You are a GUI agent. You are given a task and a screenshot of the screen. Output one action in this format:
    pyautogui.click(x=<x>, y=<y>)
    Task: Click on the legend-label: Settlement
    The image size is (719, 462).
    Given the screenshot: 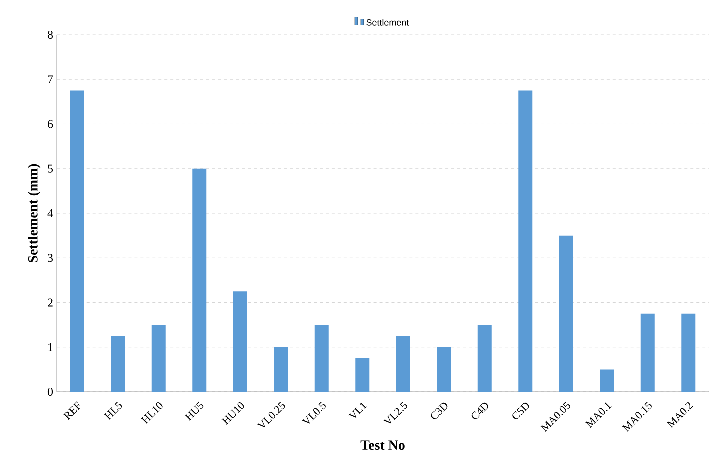 What is the action you would take?
    pyautogui.click(x=388, y=22)
    